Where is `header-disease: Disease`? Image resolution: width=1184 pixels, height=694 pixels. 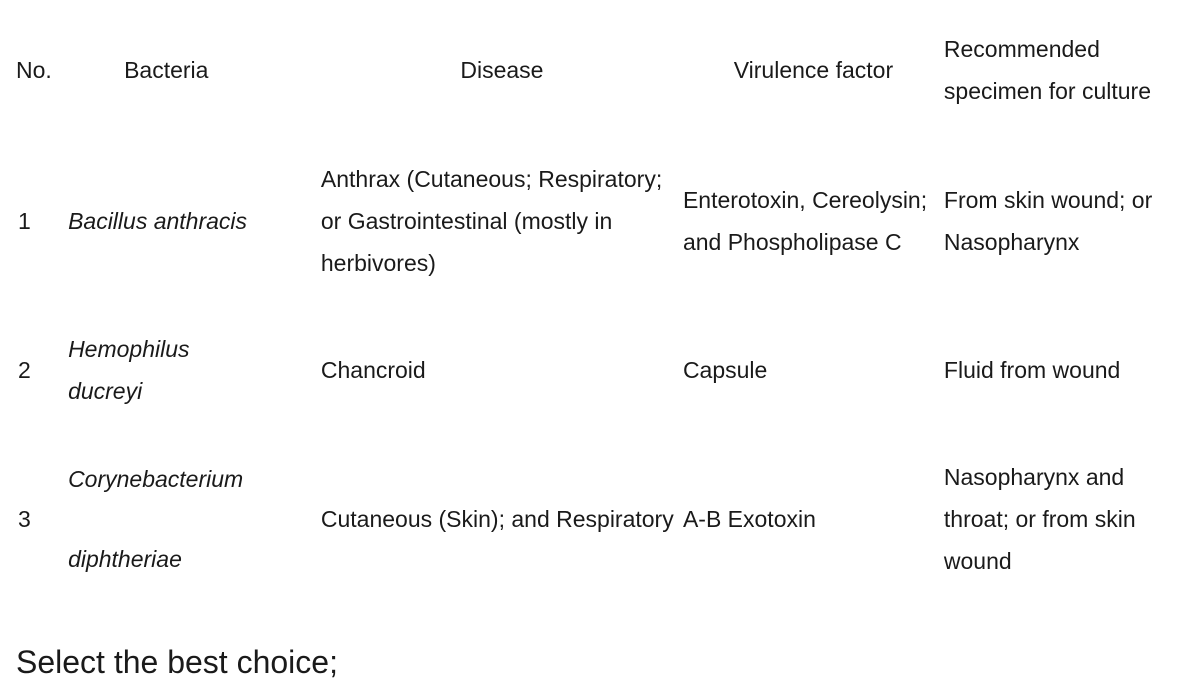
header-disease: Disease is located at coordinates (502, 70).